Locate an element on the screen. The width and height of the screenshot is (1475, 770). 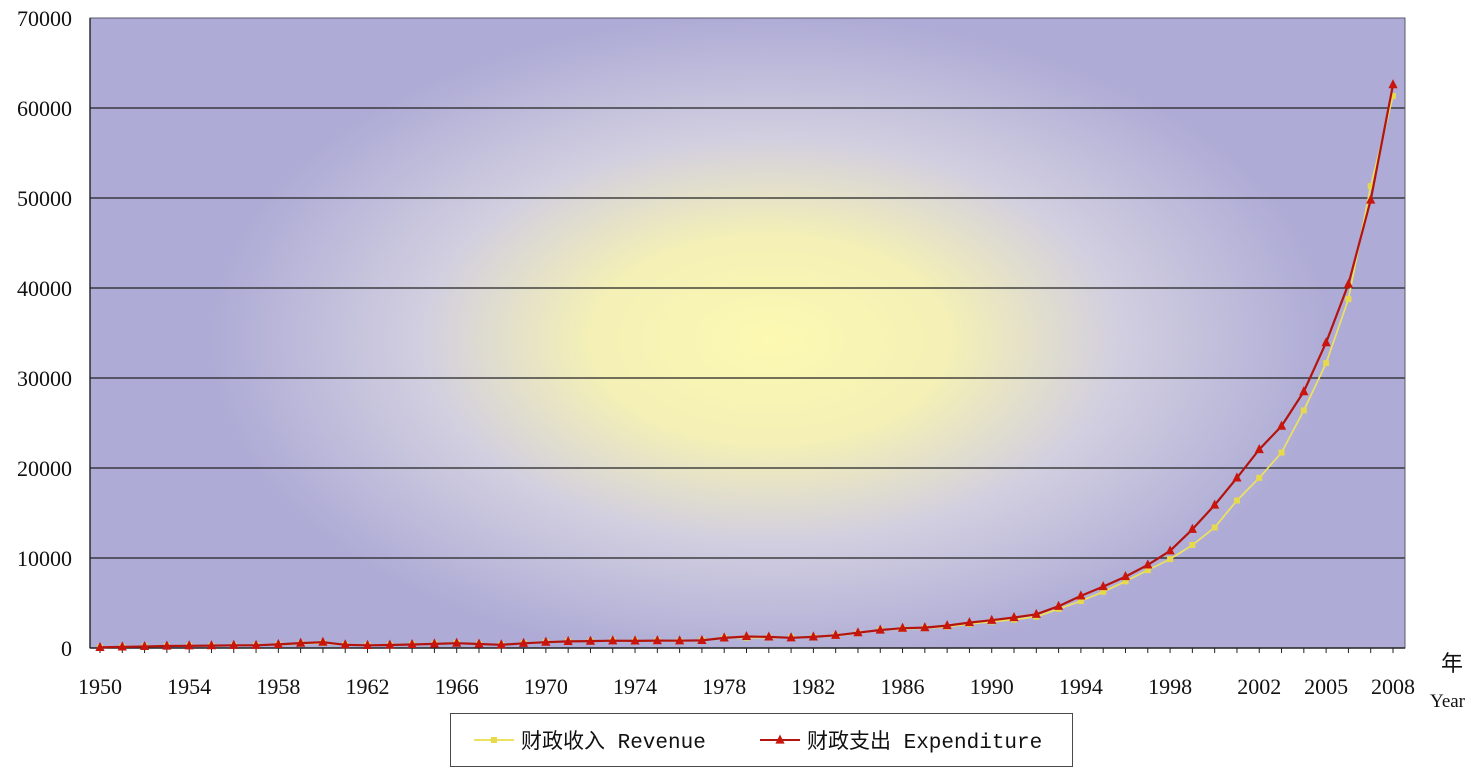
x-tick-label: 2005 is located at coordinates (1326, 686).